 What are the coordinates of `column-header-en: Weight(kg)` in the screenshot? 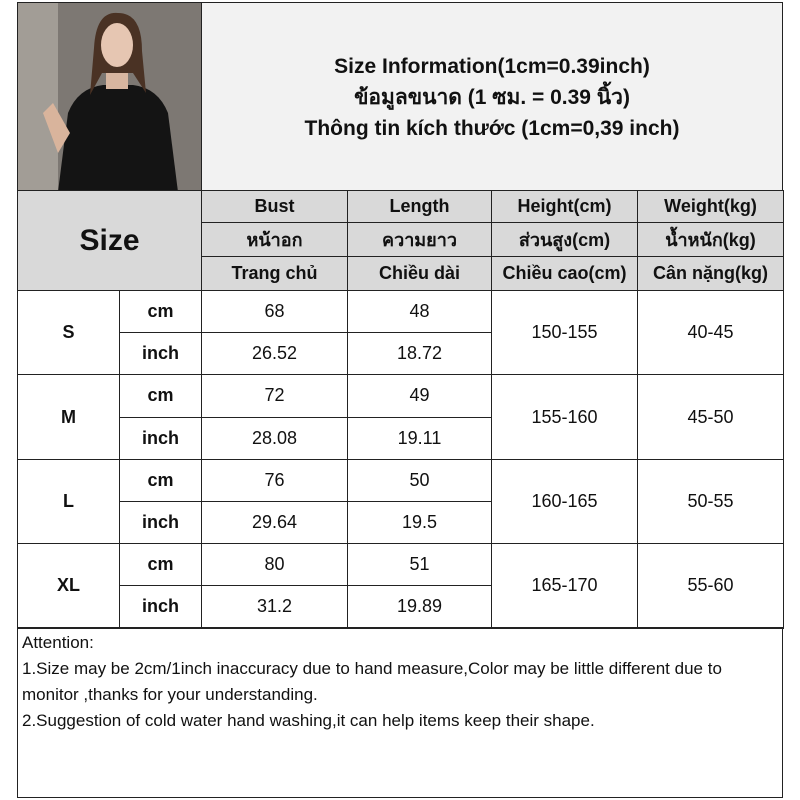 It's located at (710, 206).